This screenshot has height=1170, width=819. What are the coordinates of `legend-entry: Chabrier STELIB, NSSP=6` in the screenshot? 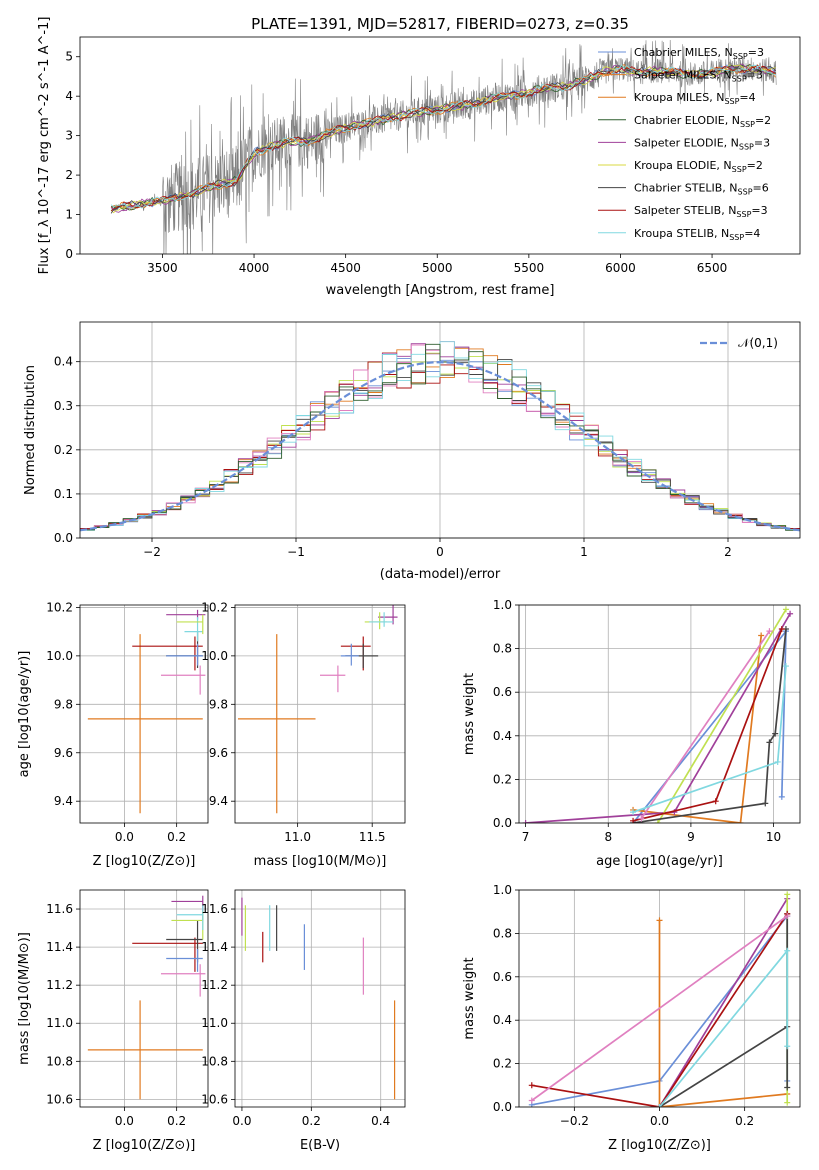 It's located at (701, 189).